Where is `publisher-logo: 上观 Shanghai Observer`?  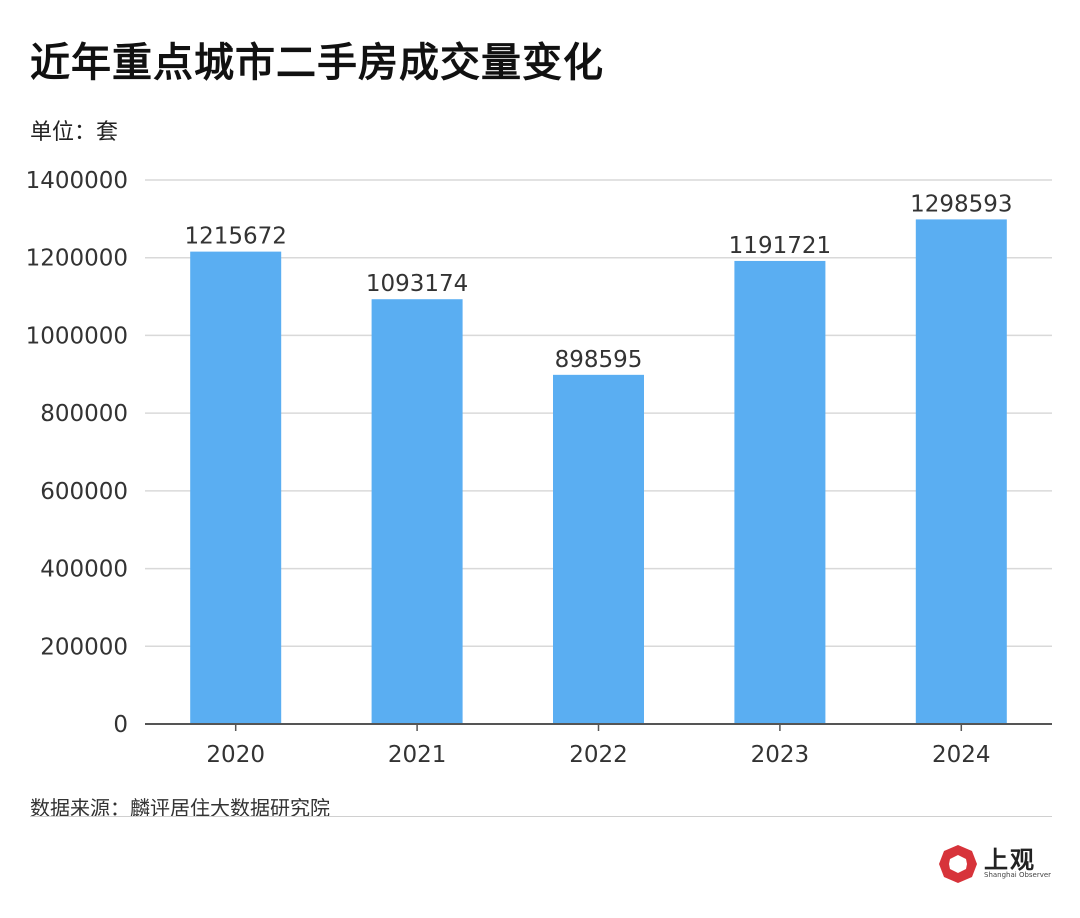
publisher-logo: 上观 Shanghai Observer is located at coordinates (995, 862).